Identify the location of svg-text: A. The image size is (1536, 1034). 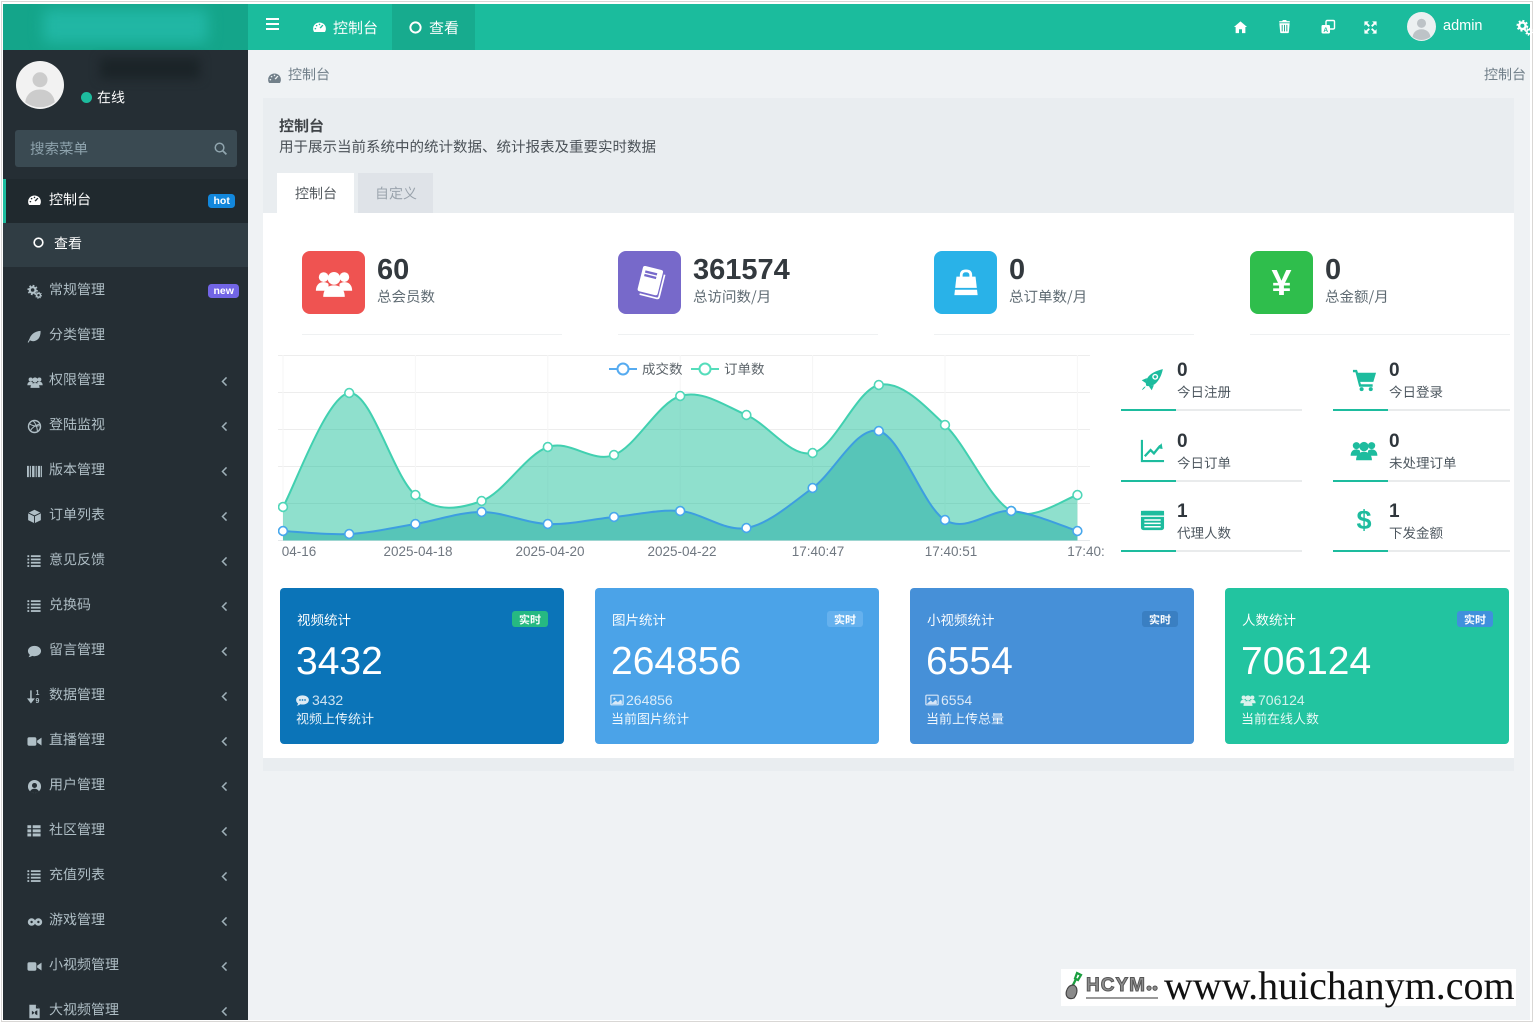
(1325, 30).